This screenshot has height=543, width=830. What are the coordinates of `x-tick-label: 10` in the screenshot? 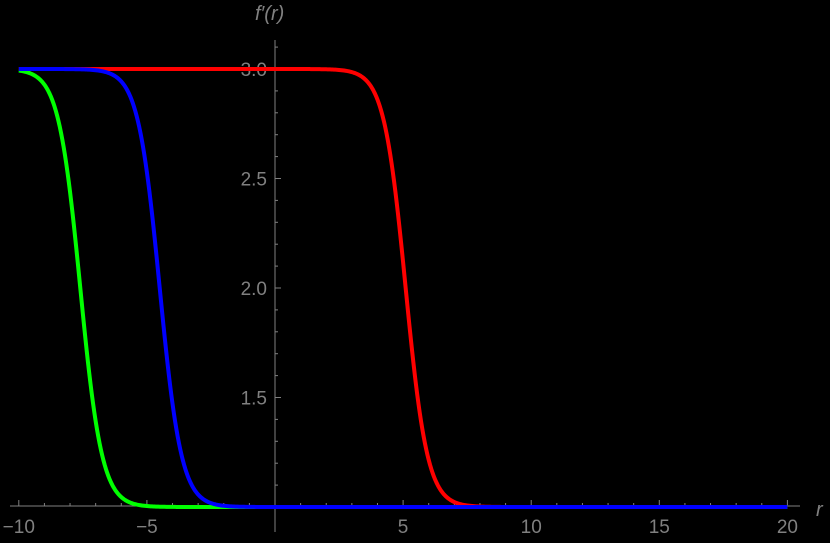 It's located at (531, 527).